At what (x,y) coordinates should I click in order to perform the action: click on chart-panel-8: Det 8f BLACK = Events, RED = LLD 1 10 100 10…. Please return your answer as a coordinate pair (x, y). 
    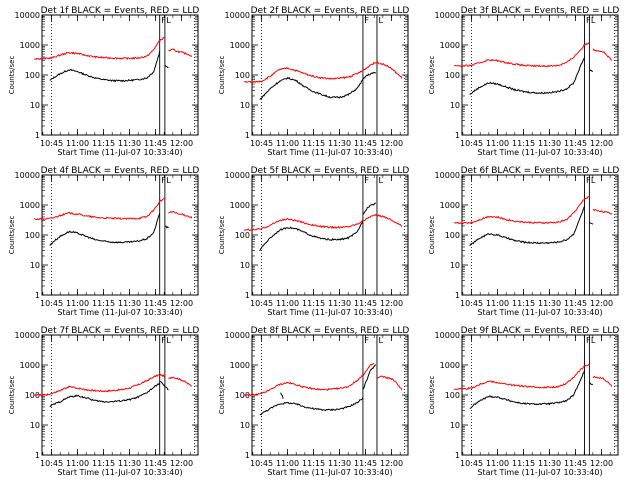
    Looking at the image, I should click on (313, 401).